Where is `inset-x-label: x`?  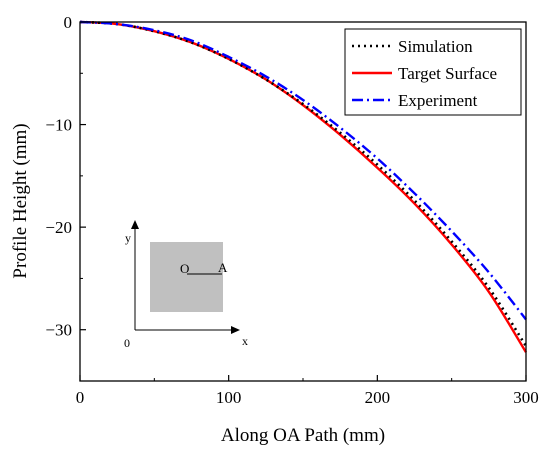
inset-x-label: x is located at coordinates (245, 341).